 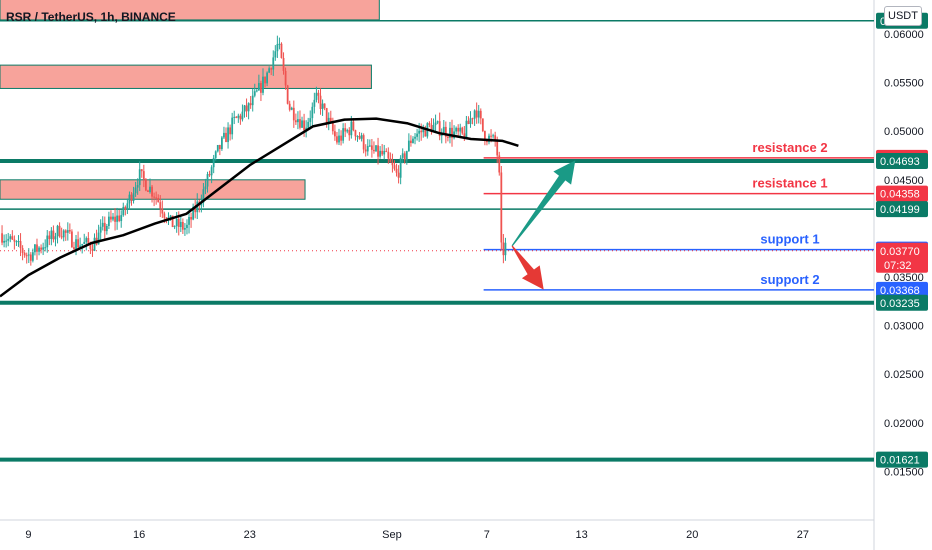 I want to click on x-tick-label-7: 27, so click(x=803, y=535).